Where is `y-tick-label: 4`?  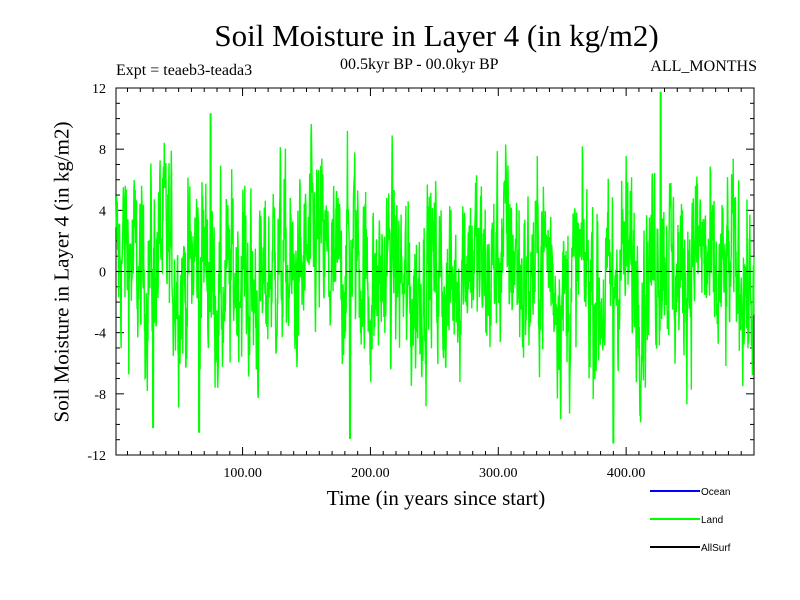
y-tick-label: 4 is located at coordinates (102, 211).